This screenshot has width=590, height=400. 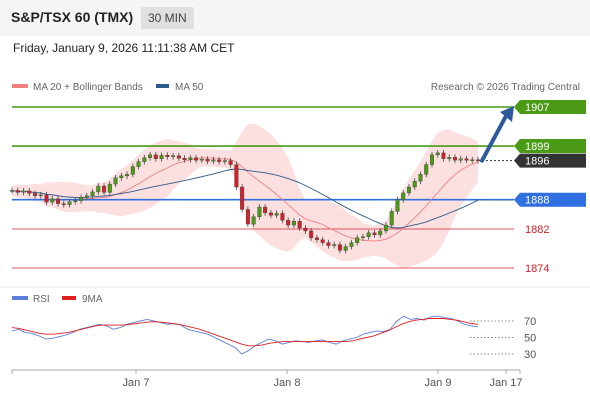 What do you see at coordinates (72, 17) in the screenshot?
I see `instrument-title: S&P/TSX 60 (TMX)` at bounding box center [72, 17].